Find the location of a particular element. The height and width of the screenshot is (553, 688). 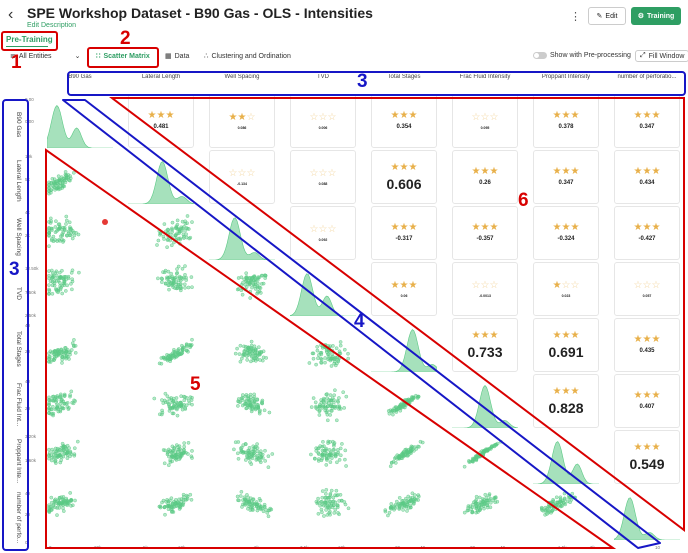

density-area is located at coordinates (161, 182).